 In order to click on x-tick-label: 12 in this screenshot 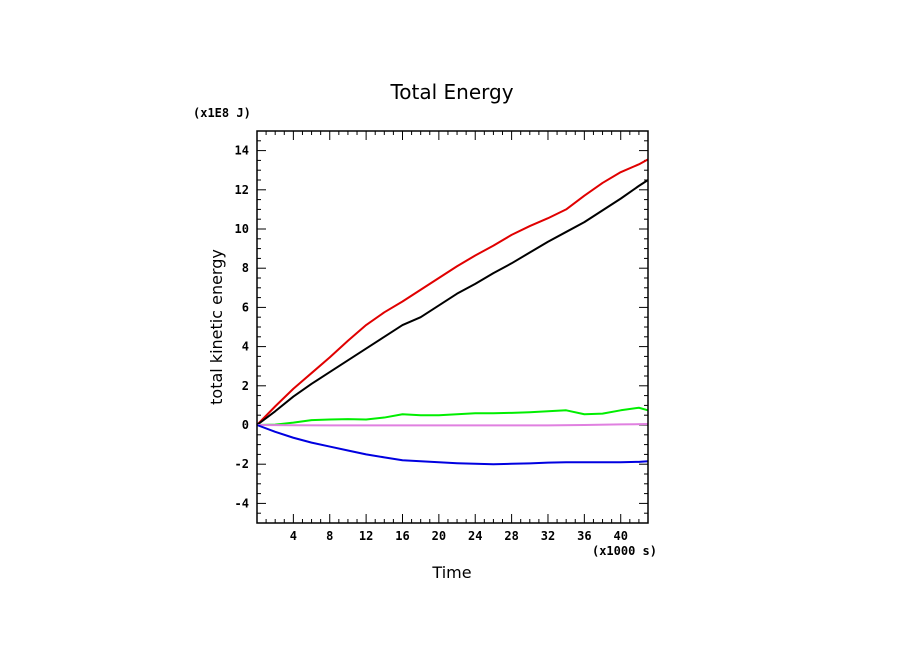, I will do `click(366, 536)`.